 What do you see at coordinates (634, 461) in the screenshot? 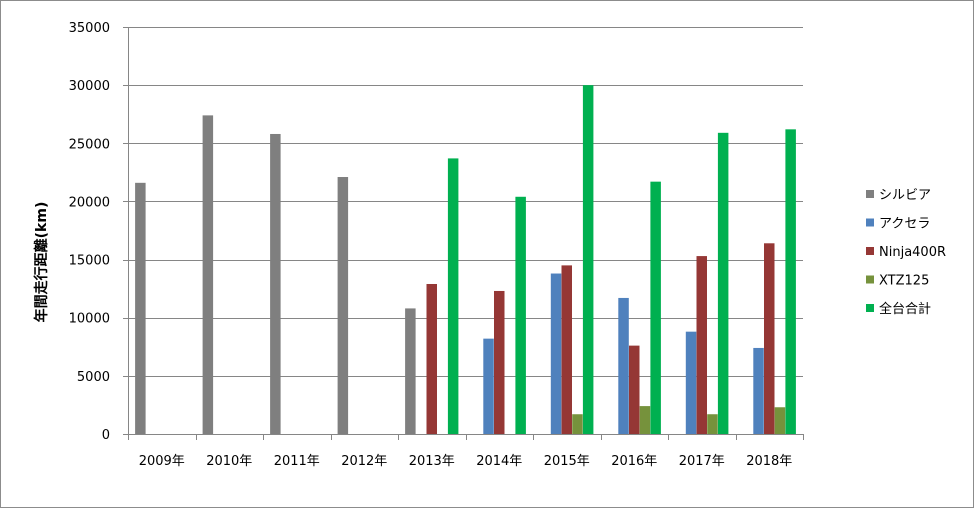
I see `x-tick-label: 2016年` at bounding box center [634, 461].